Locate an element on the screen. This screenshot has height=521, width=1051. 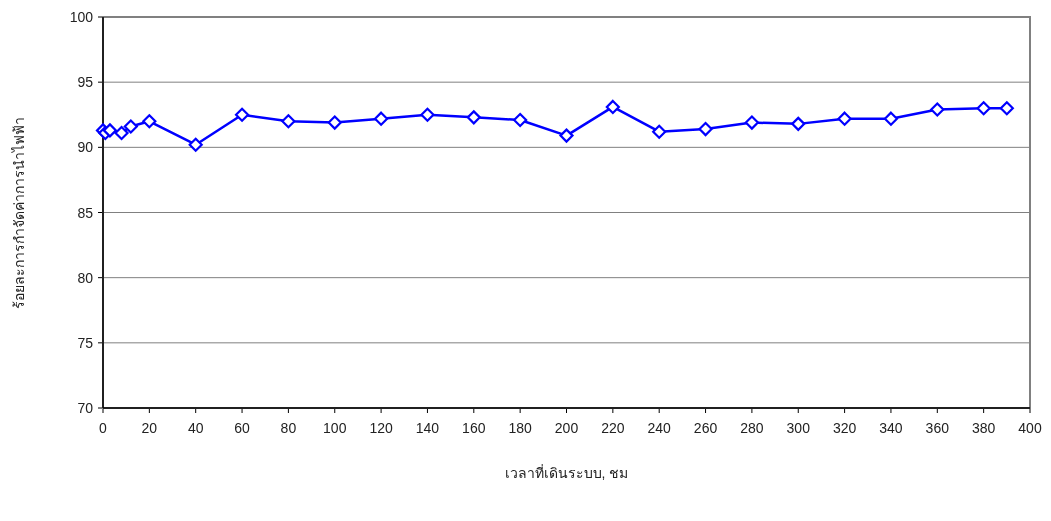
y-tick-label: 70 is located at coordinates (85, 408).